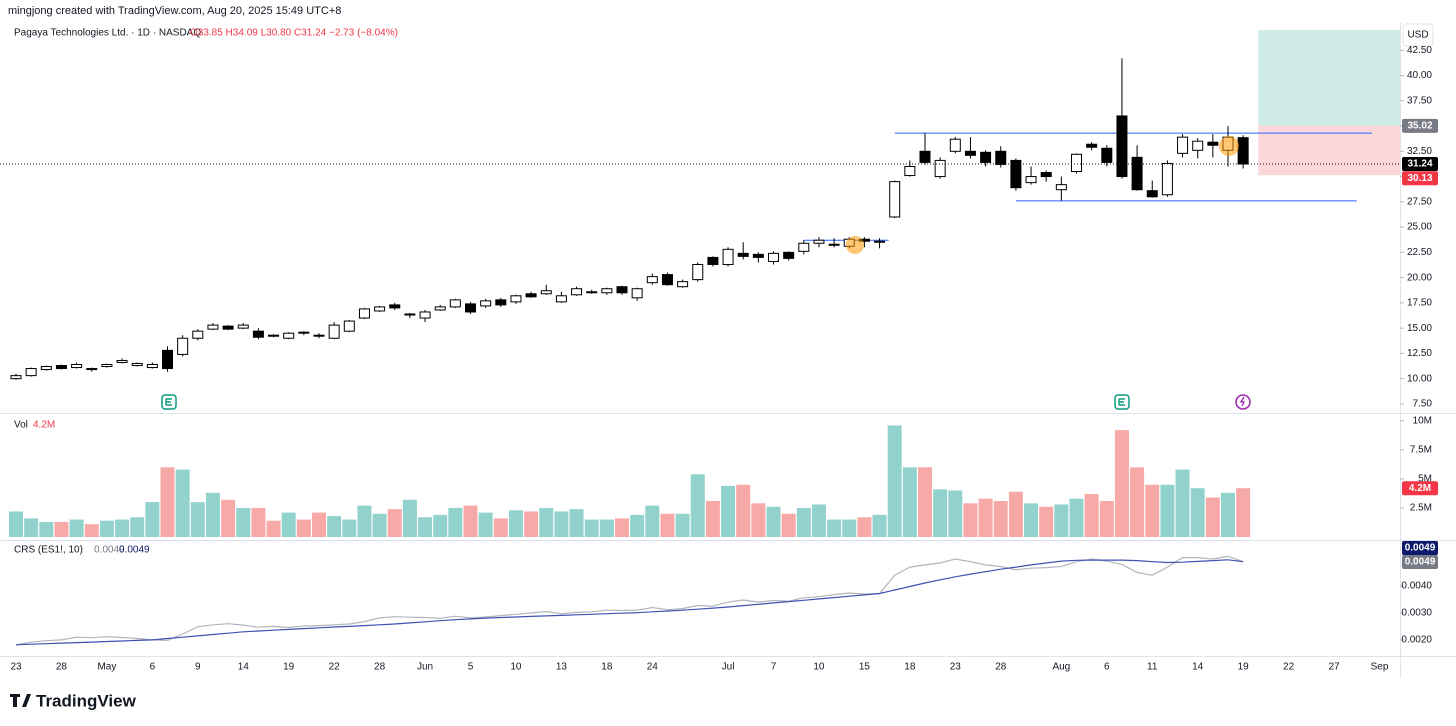 The image size is (1456, 726). What do you see at coordinates (562, 667) in the screenshot?
I see `x-tick-label: 13` at bounding box center [562, 667].